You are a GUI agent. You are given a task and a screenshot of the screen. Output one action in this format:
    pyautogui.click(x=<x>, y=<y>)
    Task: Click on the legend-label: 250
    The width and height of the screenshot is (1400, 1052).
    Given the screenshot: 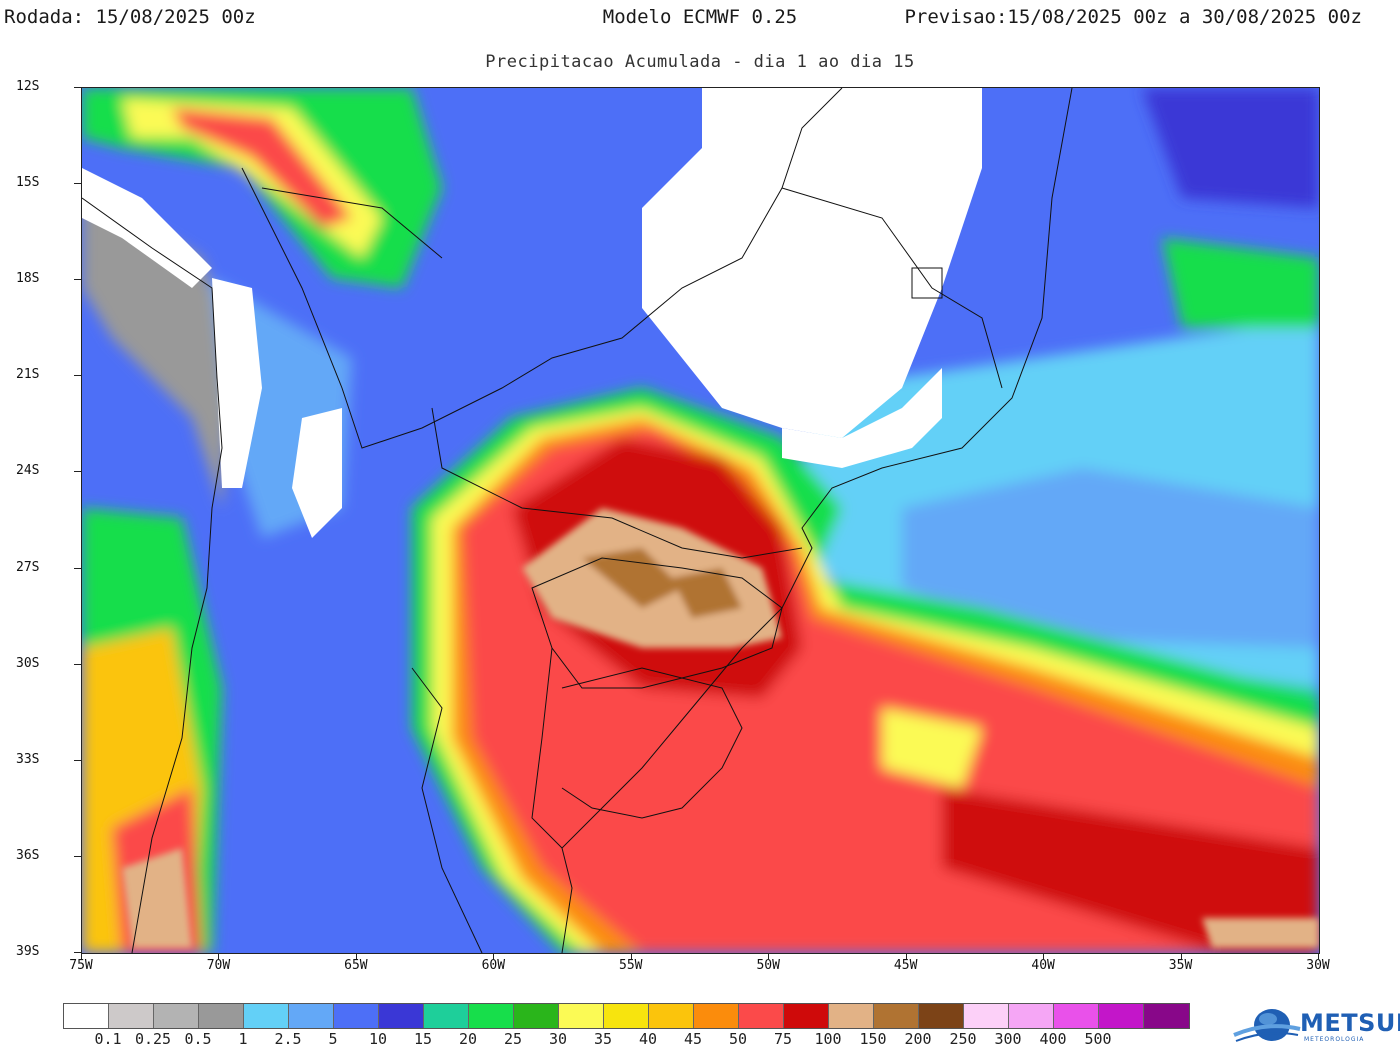 What is the action you would take?
    pyautogui.click(x=963, y=1039)
    